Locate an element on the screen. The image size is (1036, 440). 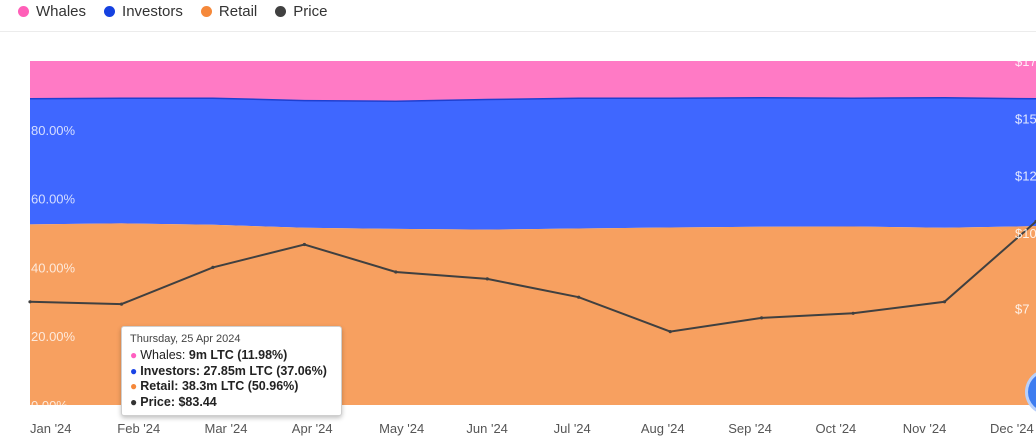
x-tick-label: Nov '24 is located at coordinates (925, 428).